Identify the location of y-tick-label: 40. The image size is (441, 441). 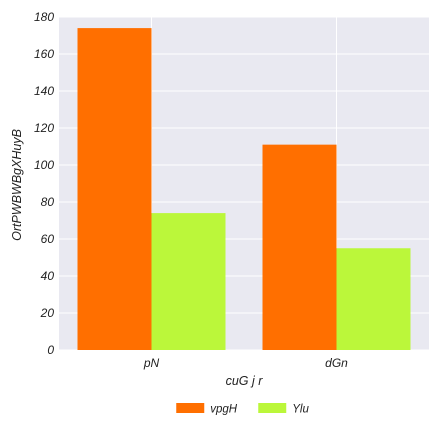
(48, 276).